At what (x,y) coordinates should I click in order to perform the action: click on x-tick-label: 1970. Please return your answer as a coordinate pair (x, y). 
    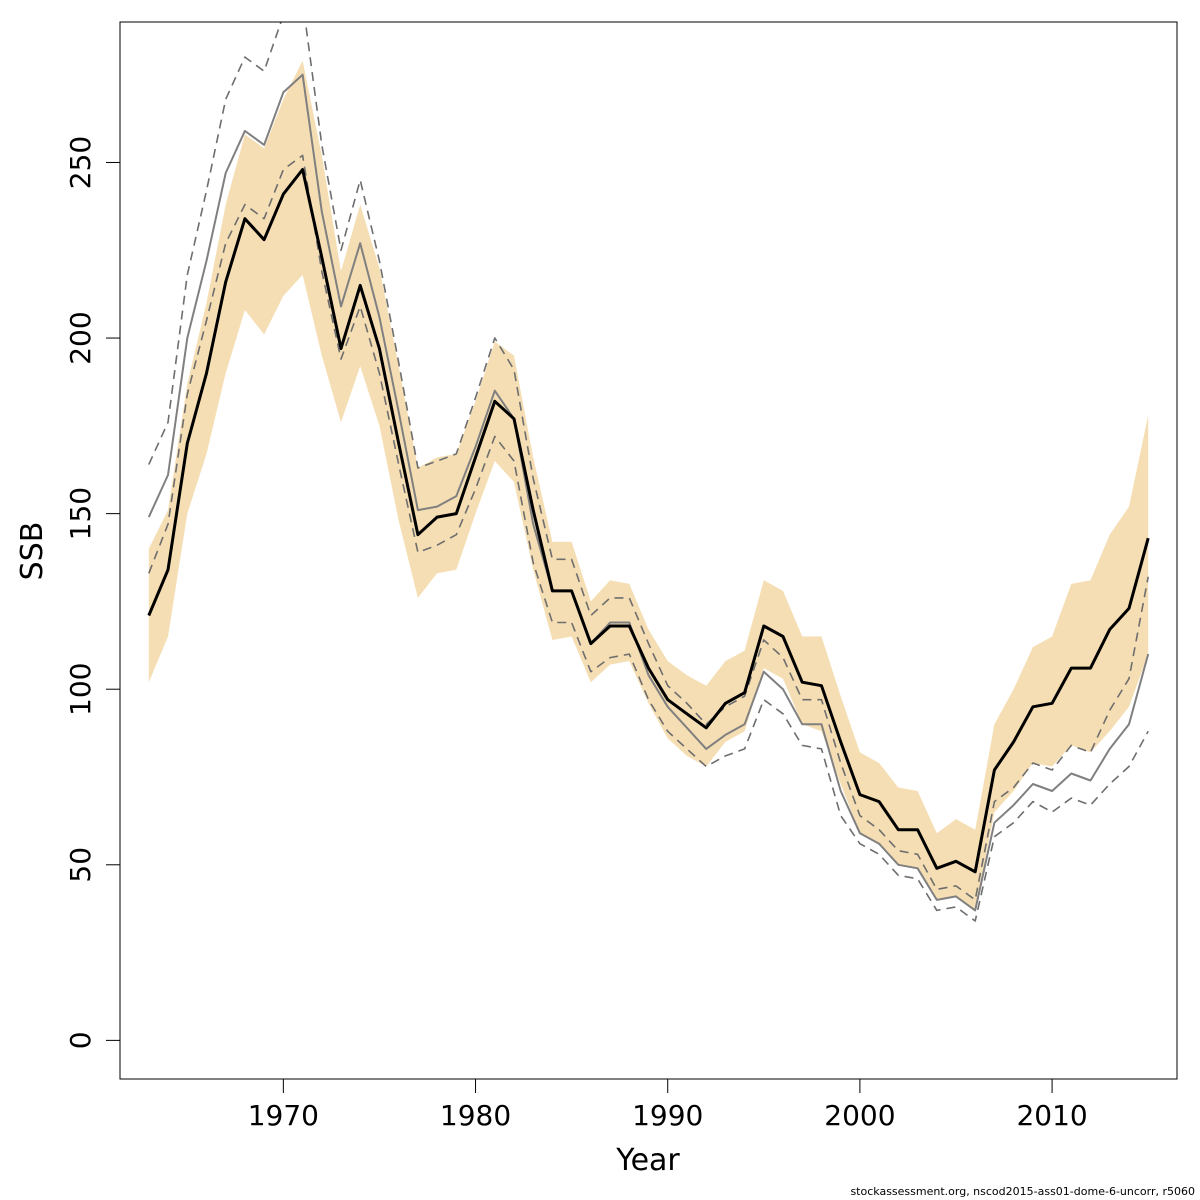
    Looking at the image, I should click on (283, 1115).